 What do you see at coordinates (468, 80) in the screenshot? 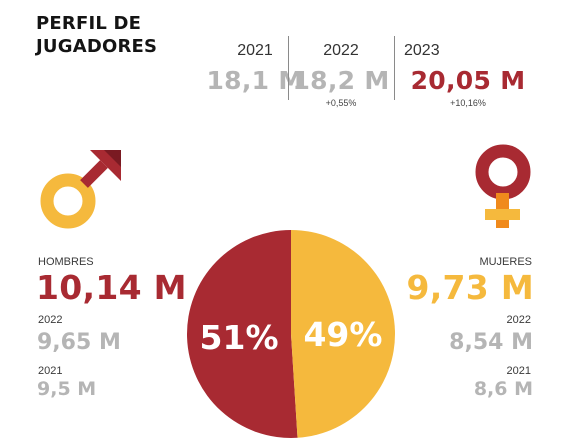
I see `year-value: 20,05 M` at bounding box center [468, 80].